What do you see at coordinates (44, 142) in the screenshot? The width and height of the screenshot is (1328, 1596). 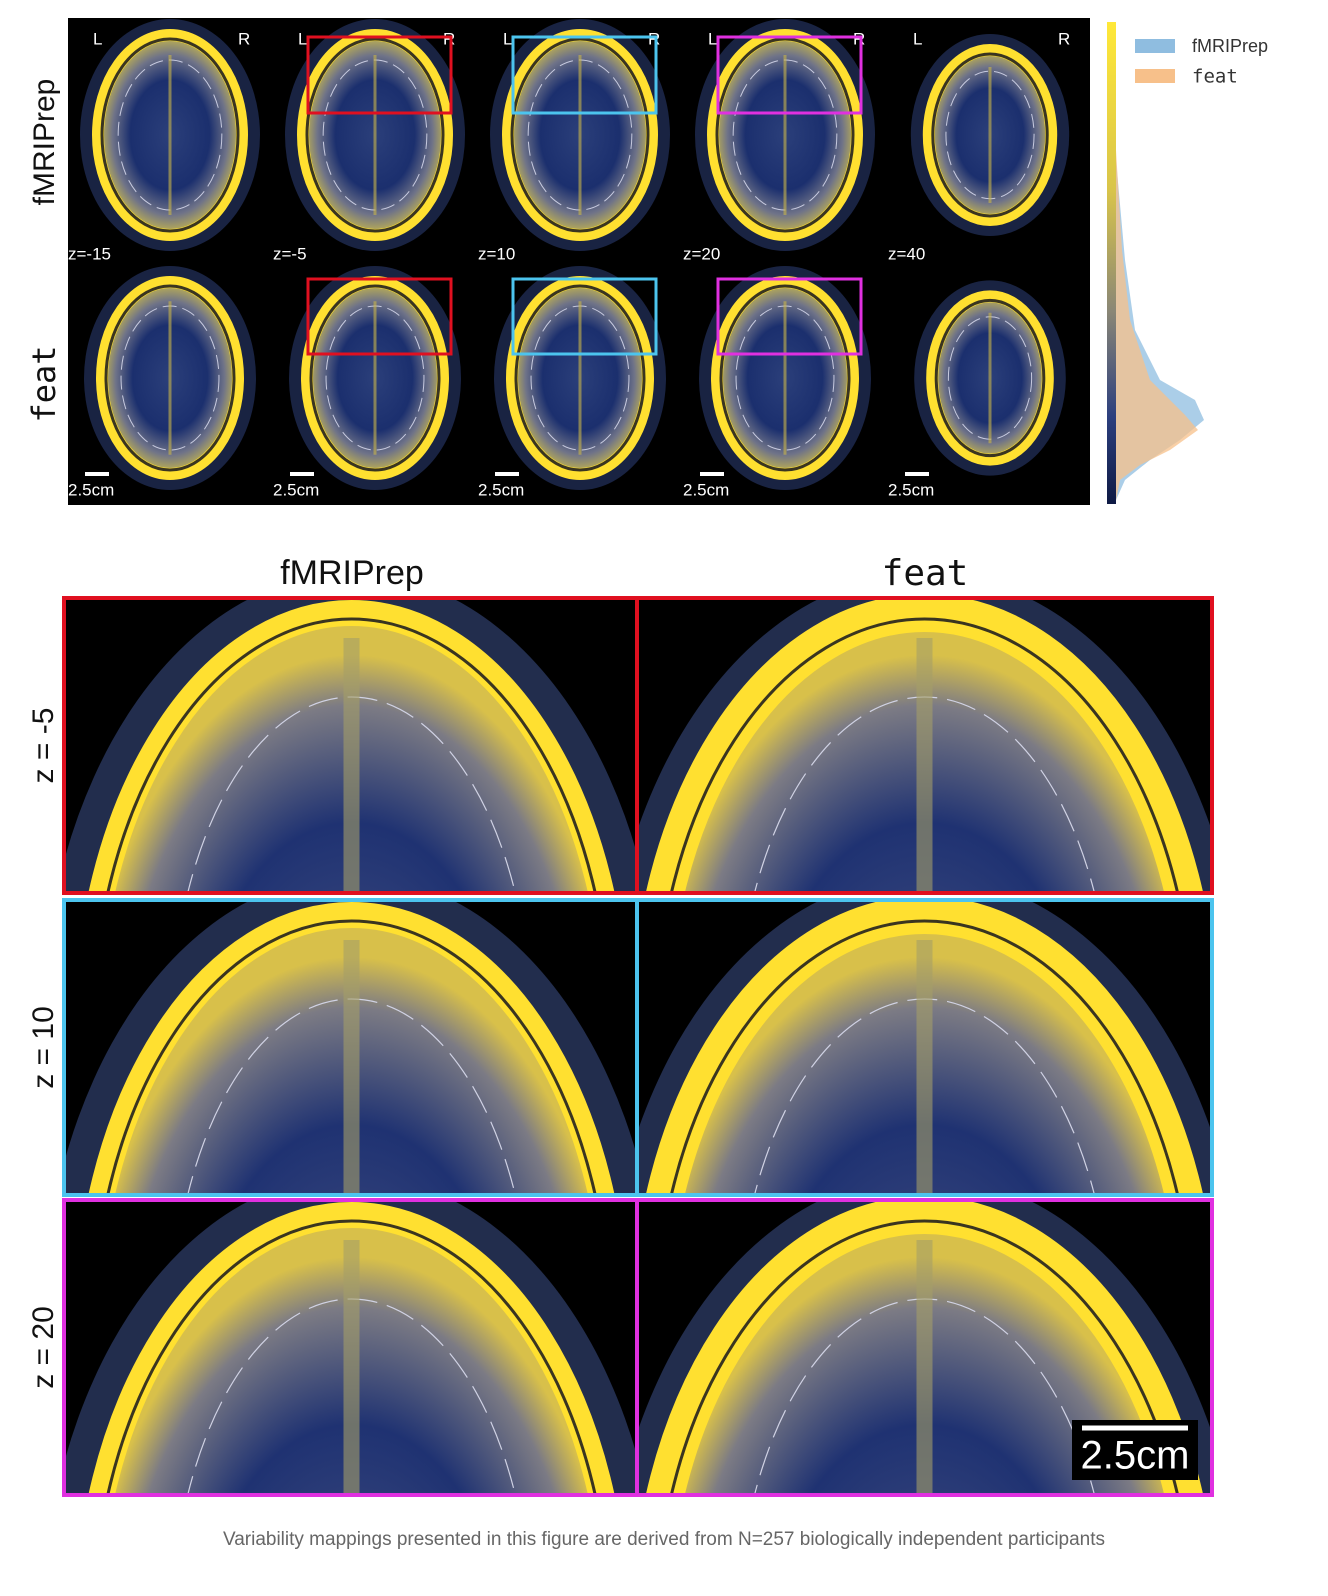 I see `row-label: fMRIPrep` at bounding box center [44, 142].